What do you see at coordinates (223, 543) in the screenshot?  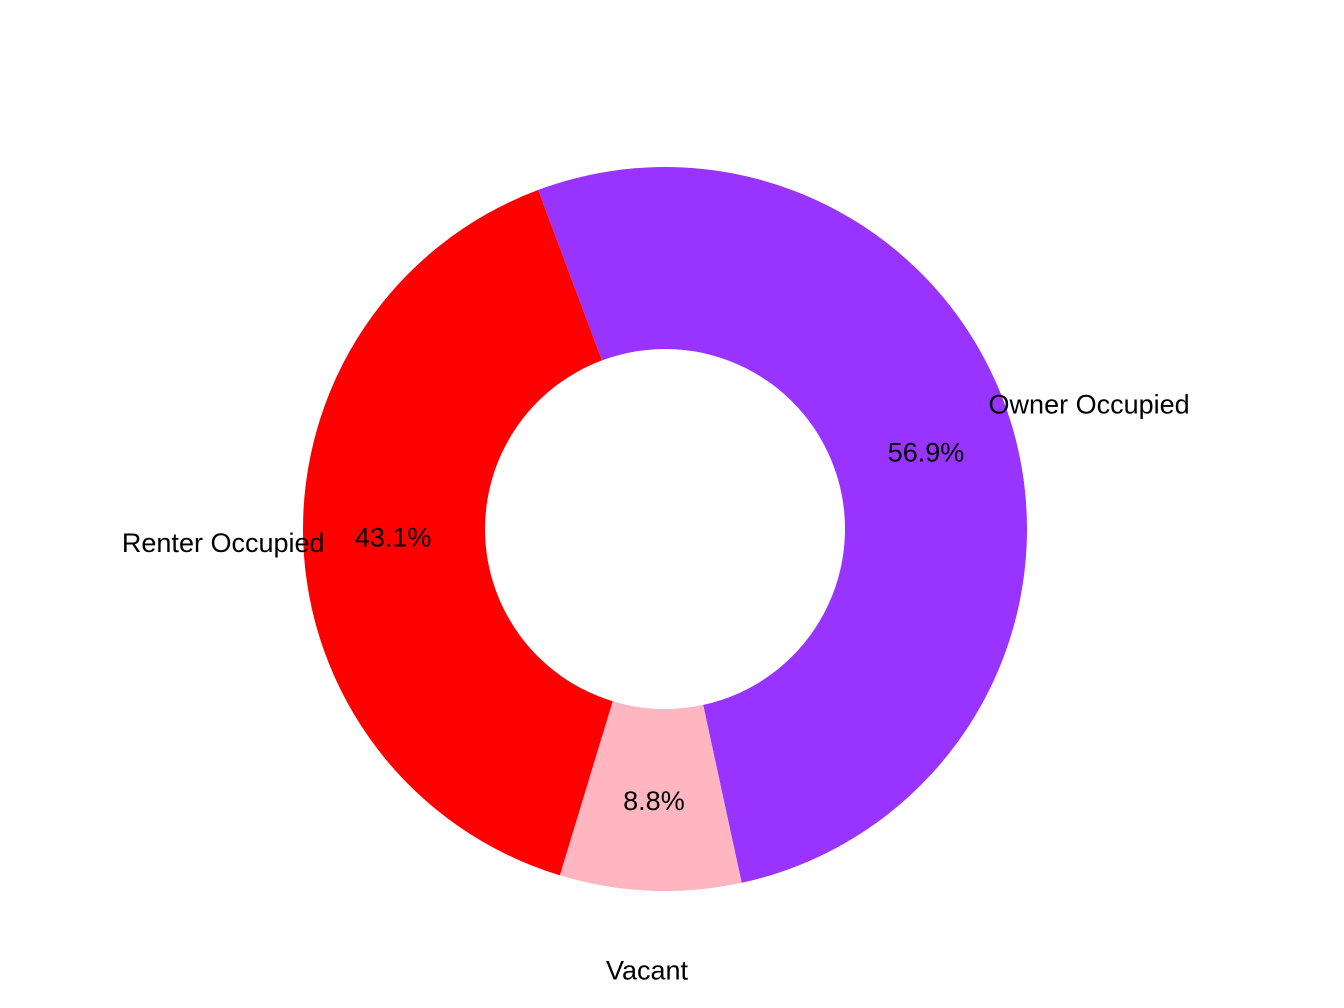 I see `slice-category-label: Renter Occupied` at bounding box center [223, 543].